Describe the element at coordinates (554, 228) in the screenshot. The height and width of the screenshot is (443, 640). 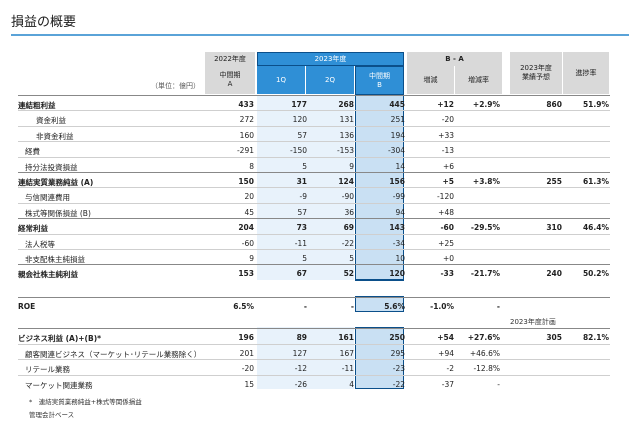
I see `cell-forecast: 310` at that location.